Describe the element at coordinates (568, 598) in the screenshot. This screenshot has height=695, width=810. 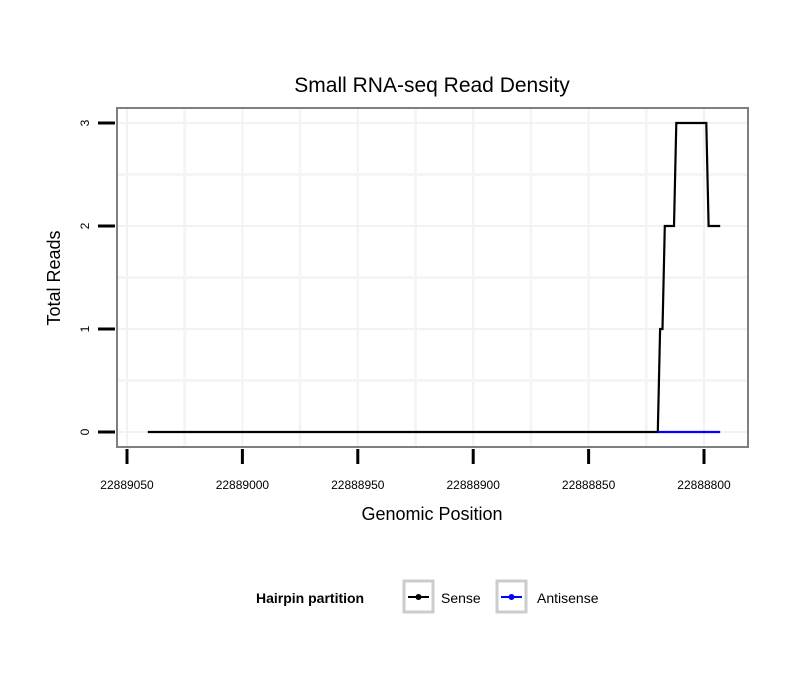
I see `legend-label-antisense: Antisense` at that location.